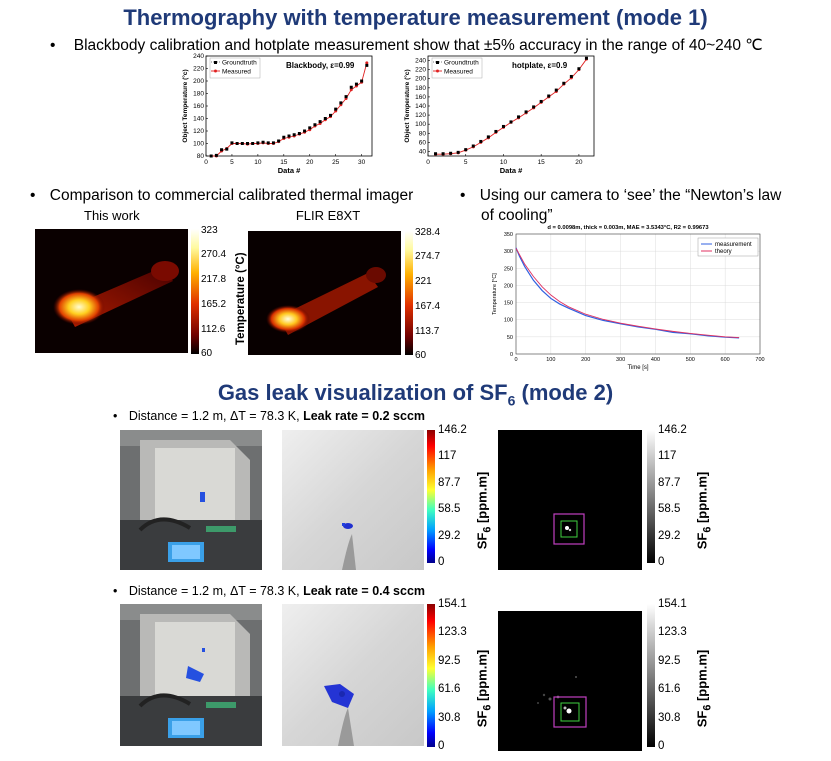 This screenshot has width=831, height=761. Describe the element at coordinates (216, 591) in the screenshot. I see `leak2-prefix: Distance = 1.2 m, ΔT = 78.3 K,` at that location.